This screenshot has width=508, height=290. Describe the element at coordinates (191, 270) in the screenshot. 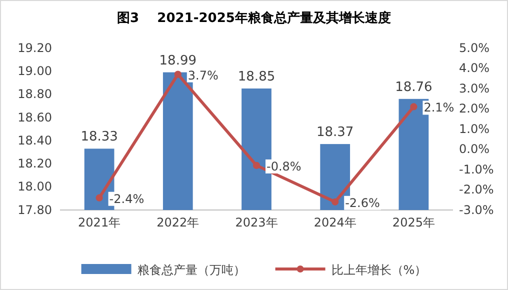

I see `legend-label: 粮食总产量（万吨）` at that location.